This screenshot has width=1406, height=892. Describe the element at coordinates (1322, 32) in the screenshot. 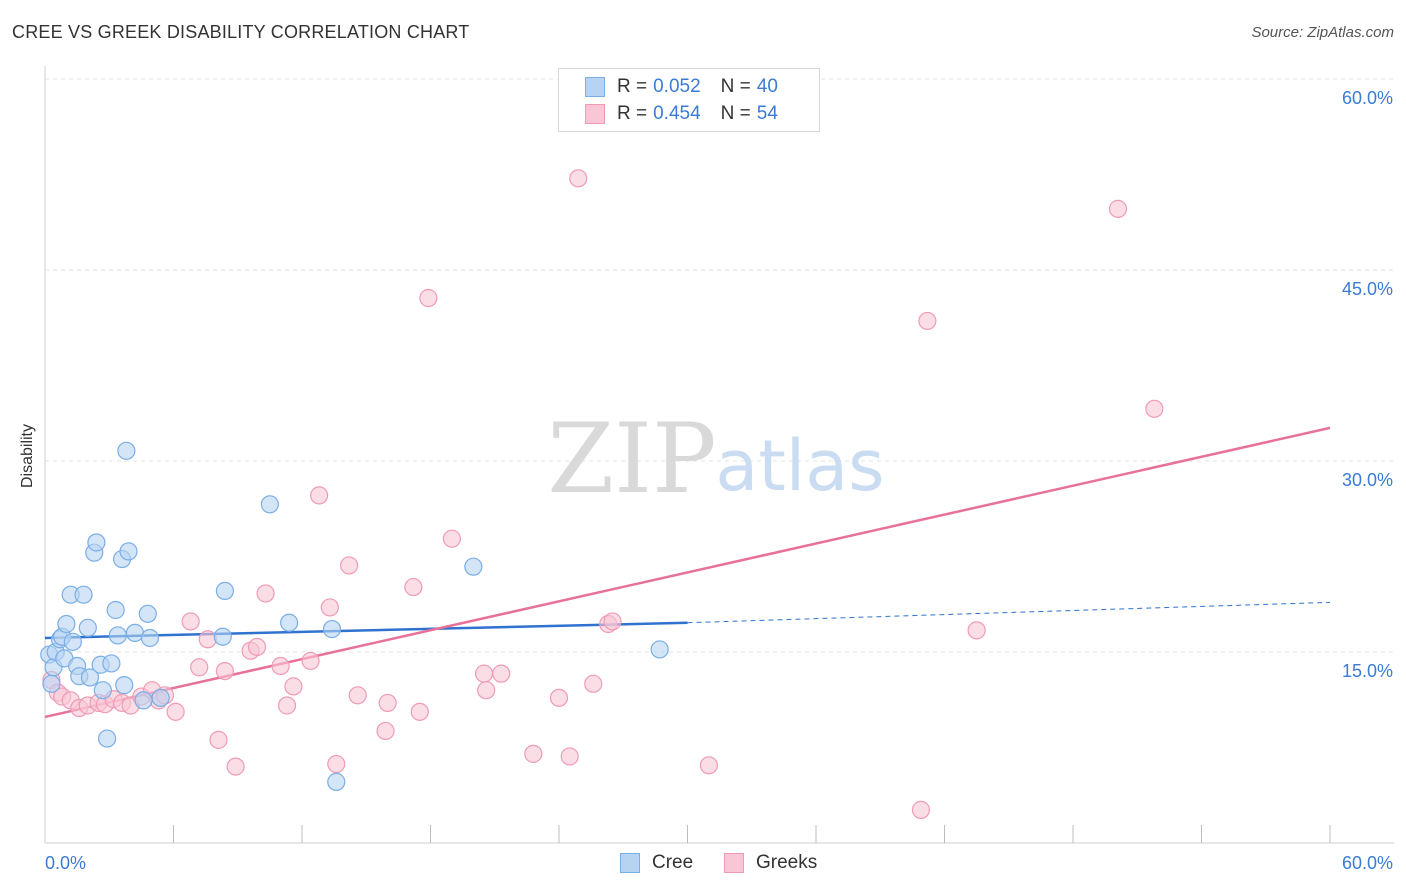

I see `source-label: Source: ZipAtlas.com` at that location.